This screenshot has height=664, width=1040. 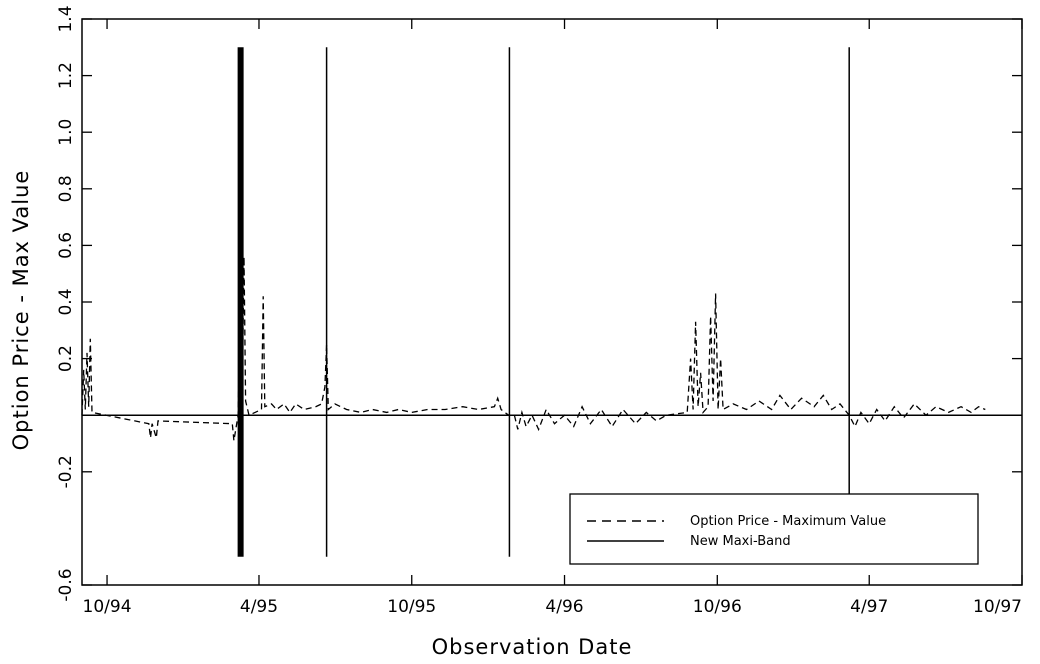 I want to click on y-tick-label: 0.2, so click(x=66, y=358).